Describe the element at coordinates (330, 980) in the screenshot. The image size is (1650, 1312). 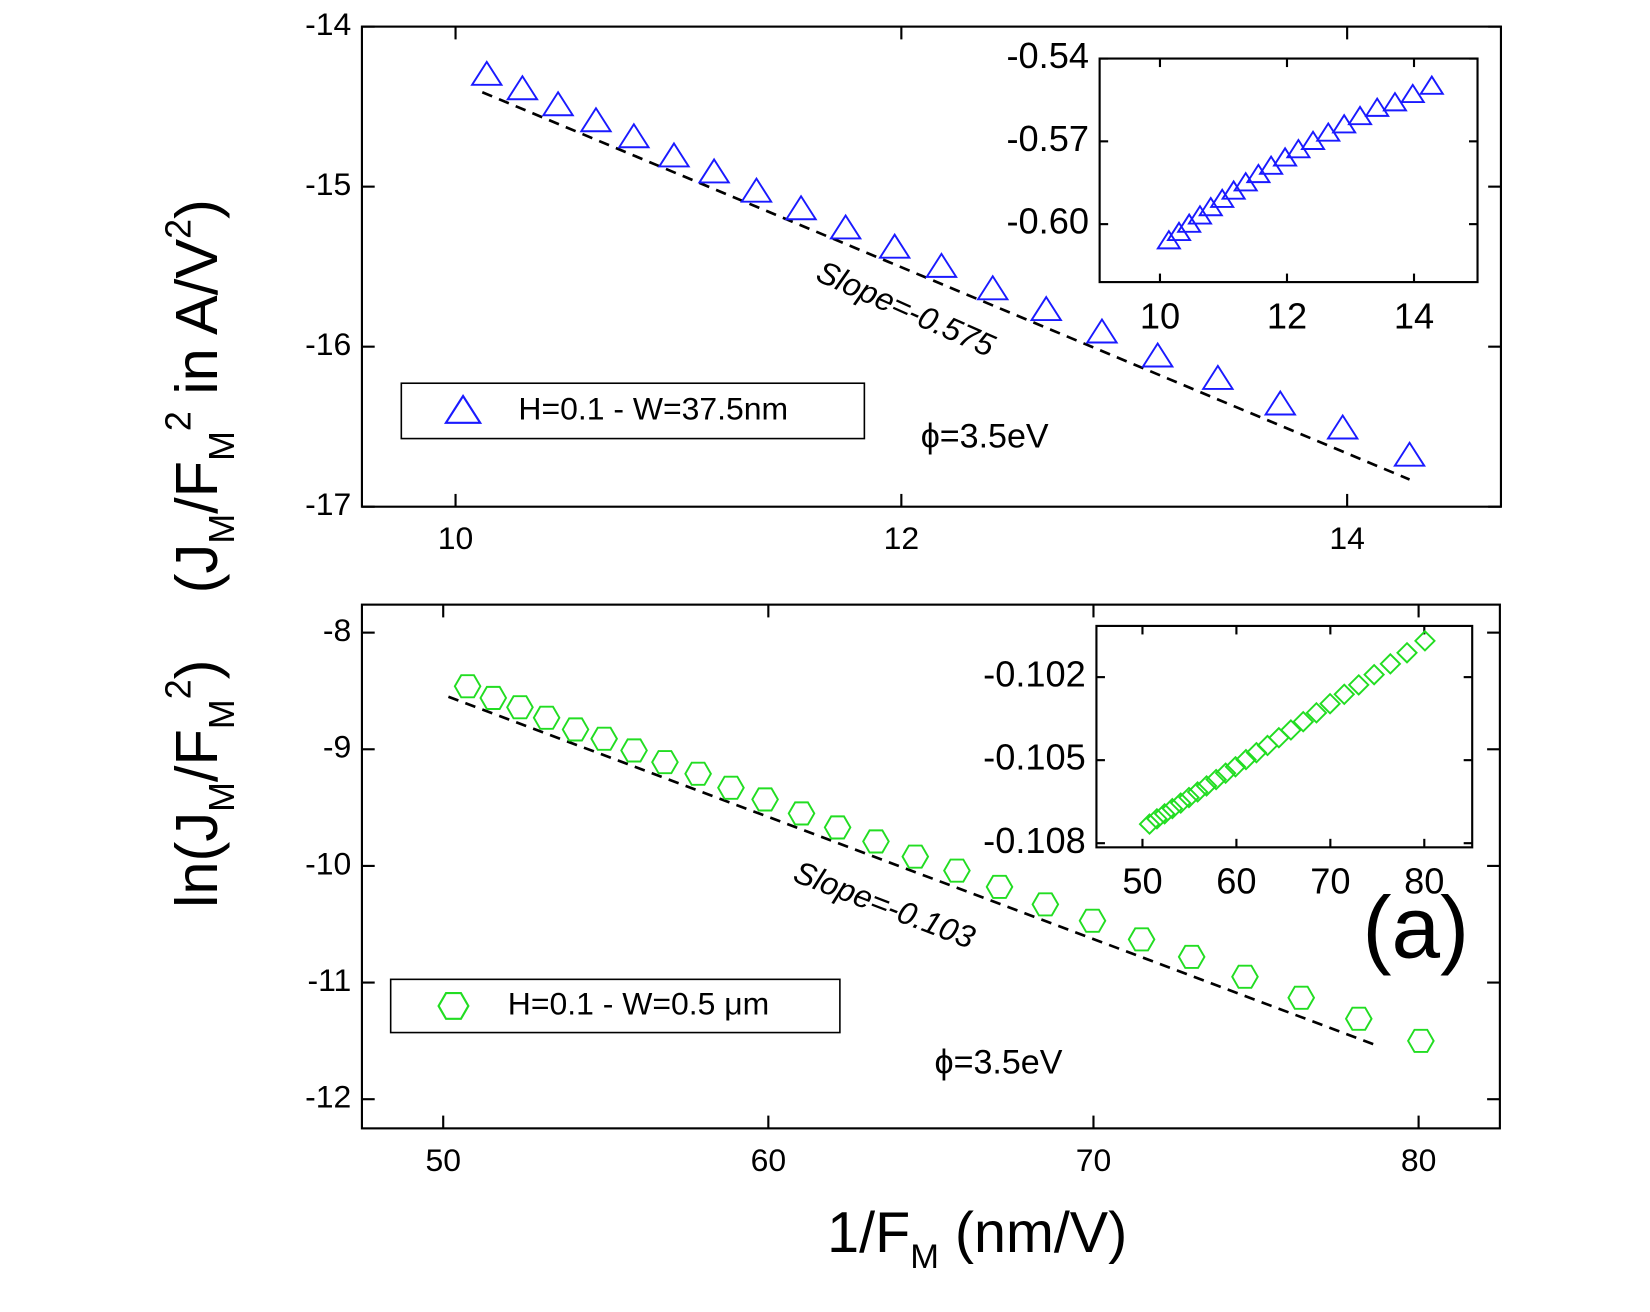
I see `y-tick-label: -11` at that location.